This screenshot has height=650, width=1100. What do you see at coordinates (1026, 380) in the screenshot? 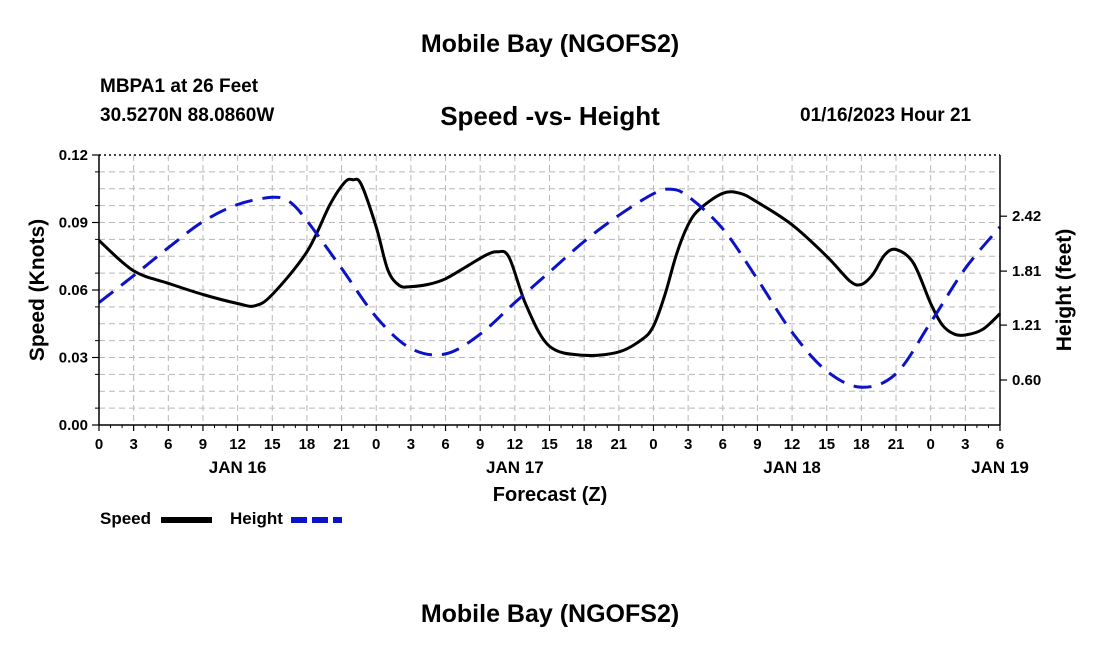
I see `y2-tick-label: 0.60` at bounding box center [1026, 380].